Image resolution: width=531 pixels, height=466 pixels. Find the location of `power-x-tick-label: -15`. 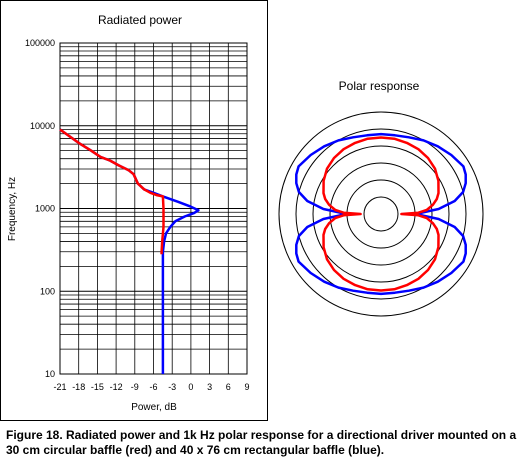

power-x-tick-label: -15 is located at coordinates (97, 387).